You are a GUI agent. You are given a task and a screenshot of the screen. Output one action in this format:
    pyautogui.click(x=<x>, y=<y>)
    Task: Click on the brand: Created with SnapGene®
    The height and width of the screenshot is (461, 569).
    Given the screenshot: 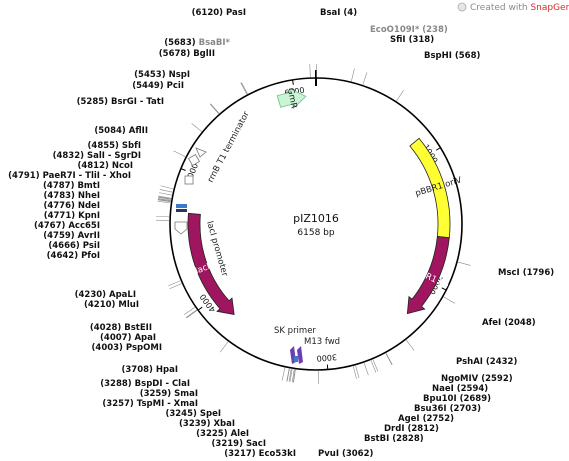 What is the action you would take?
    pyautogui.click(x=513, y=7)
    